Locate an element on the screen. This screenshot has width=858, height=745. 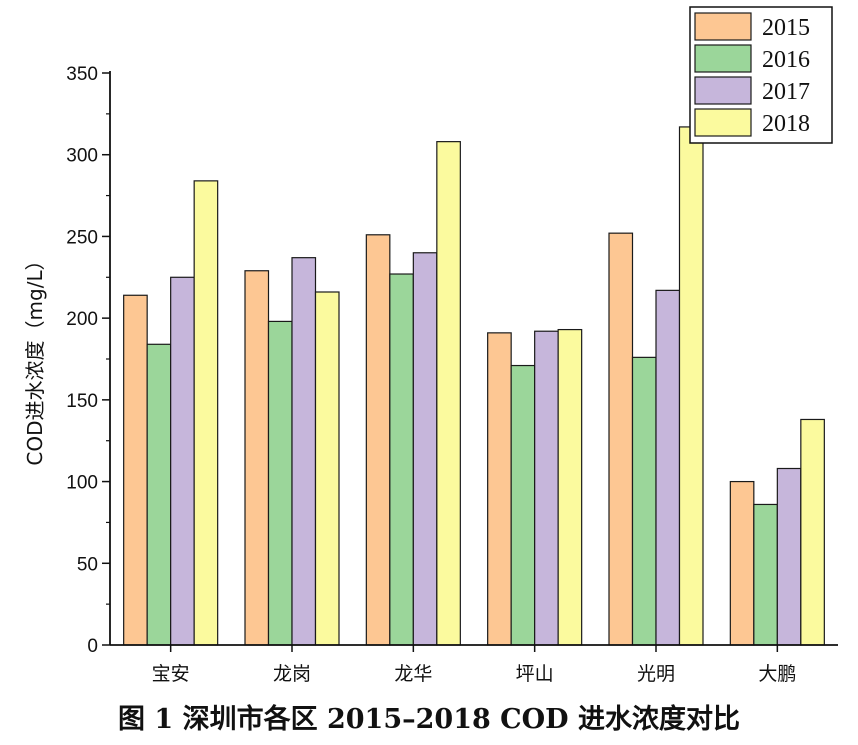
x-tick-label: 光明 is located at coordinates (656, 674).